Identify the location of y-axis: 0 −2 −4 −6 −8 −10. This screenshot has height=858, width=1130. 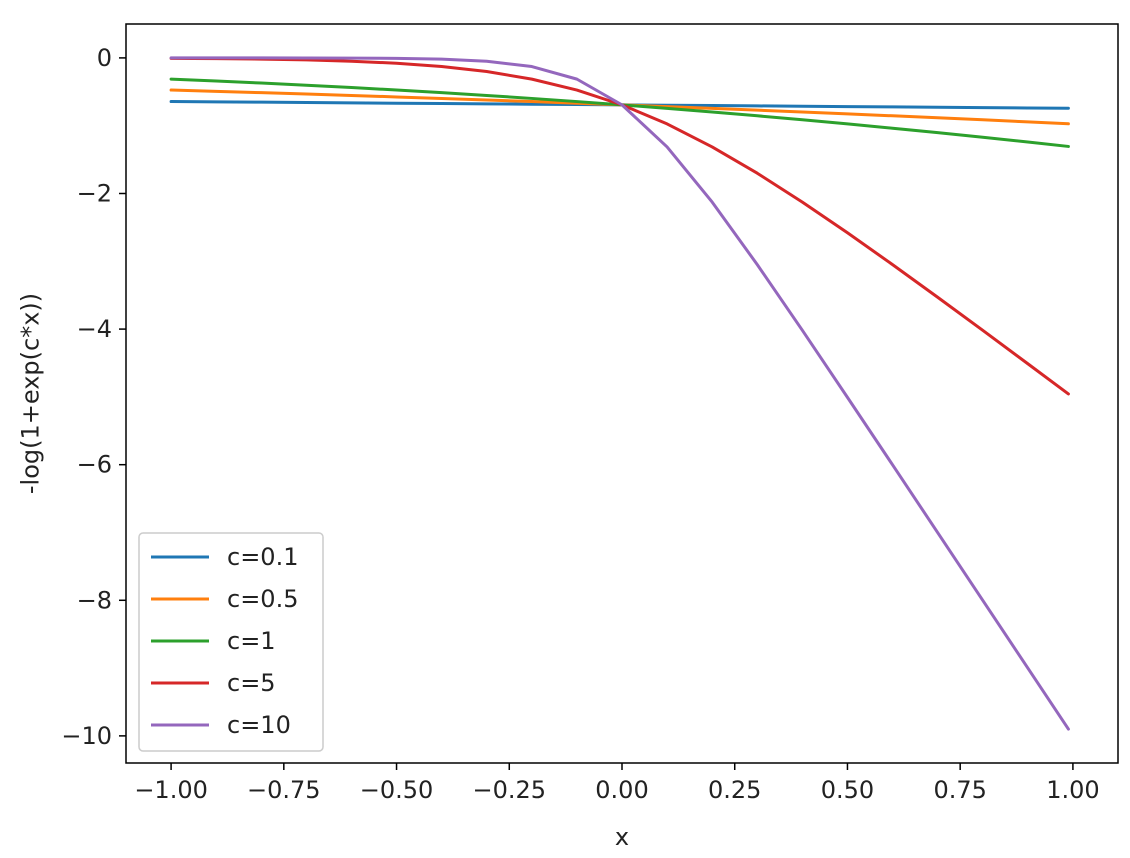
(93, 397).